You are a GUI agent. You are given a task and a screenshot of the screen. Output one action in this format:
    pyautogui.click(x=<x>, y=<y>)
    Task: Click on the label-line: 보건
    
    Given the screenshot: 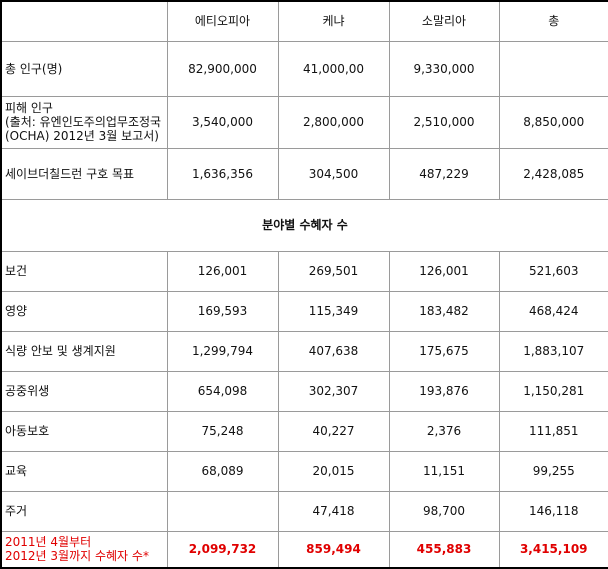 What is the action you would take?
    pyautogui.click(x=16, y=271)
    